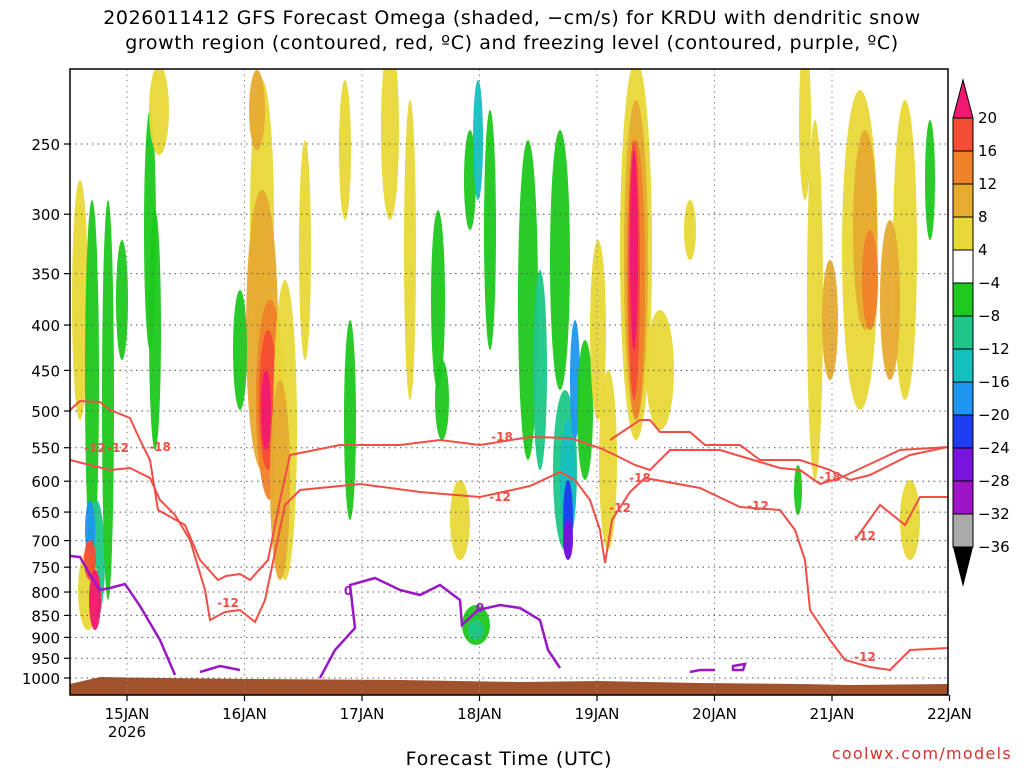 Image resolution: width=1024 pixels, height=768 pixels. What do you see at coordinates (994, 382) in the screenshot?
I see `colorbar-label: −16` at bounding box center [994, 382].